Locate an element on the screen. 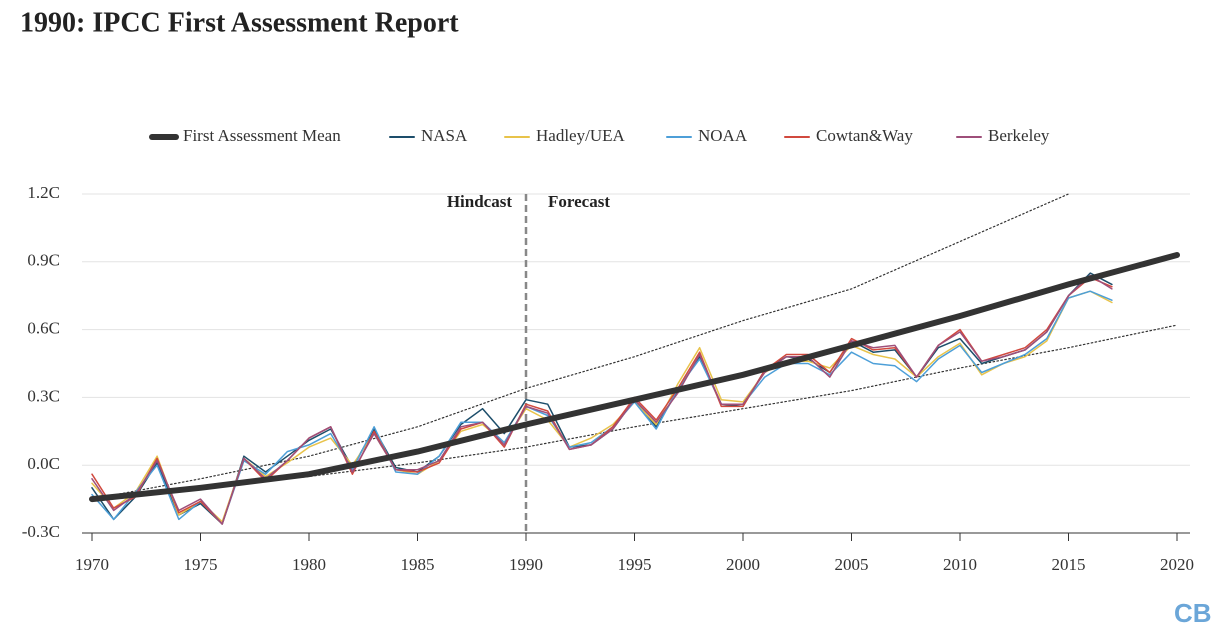 Image resolution: width=1221 pixels, height=641 pixels. y-tick-label: 0.9C is located at coordinates (43, 260).